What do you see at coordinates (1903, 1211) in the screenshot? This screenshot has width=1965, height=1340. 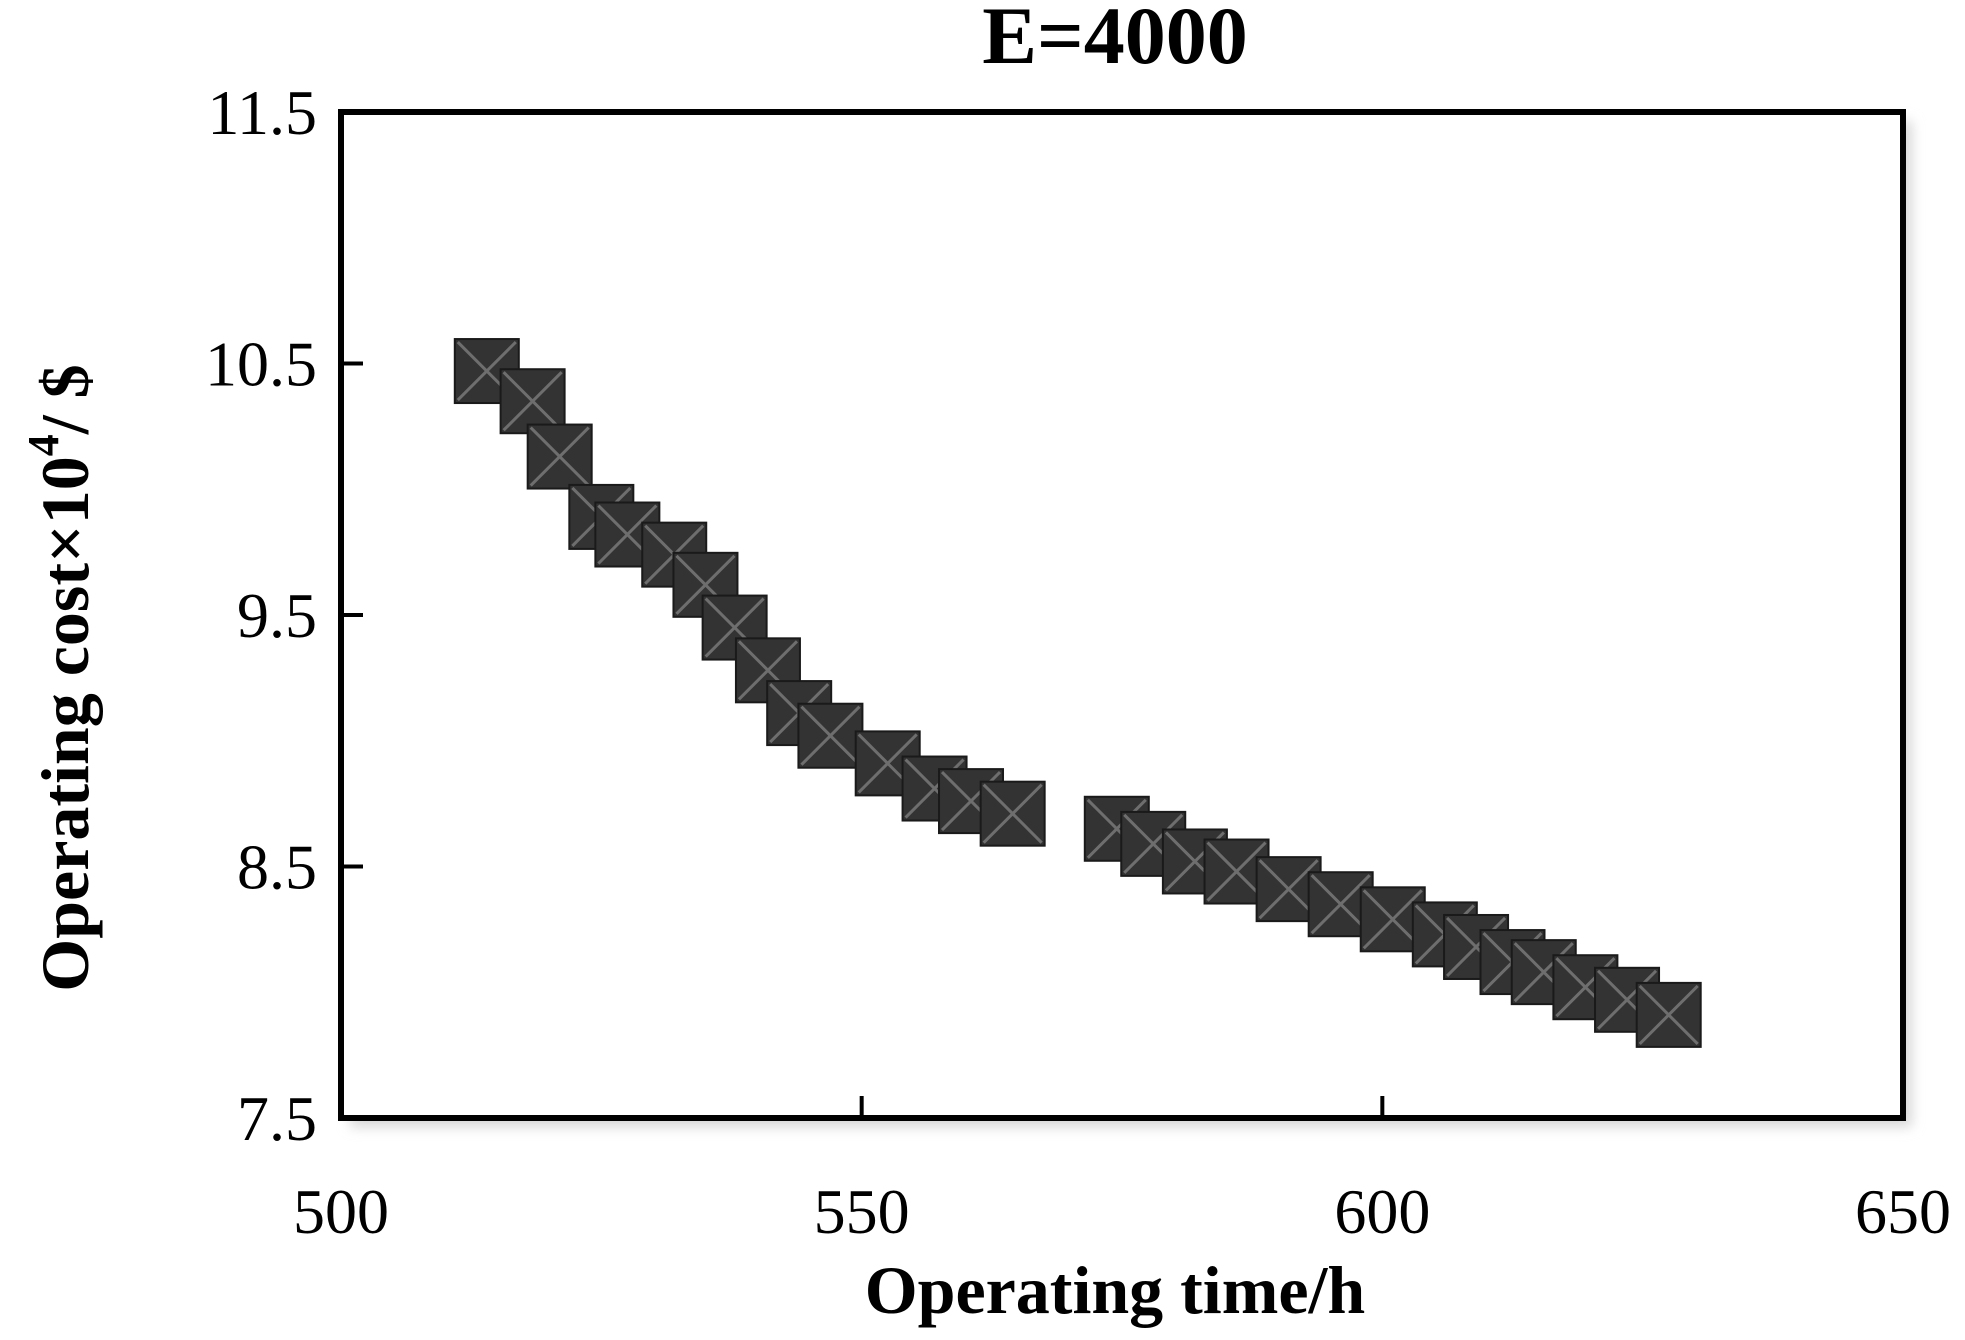 I see `x-tick-label: 650` at bounding box center [1903, 1211].